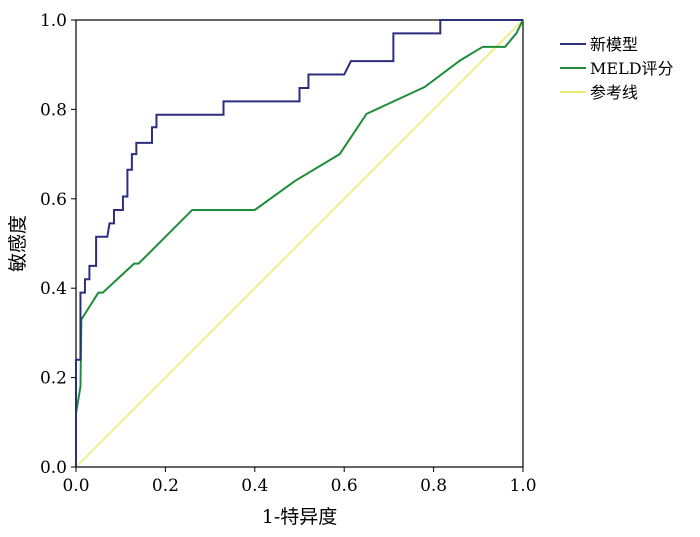  I want to click on x-tick-label: 0.2, so click(165, 486).